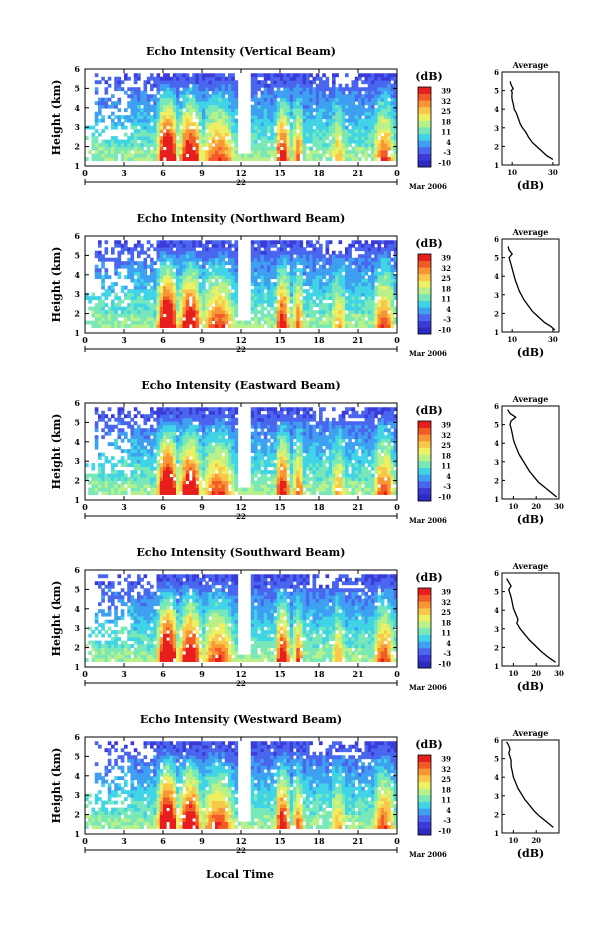 The width and height of the screenshot is (615, 929). I want to click on y-tick-label: 5, so click(77, 255).